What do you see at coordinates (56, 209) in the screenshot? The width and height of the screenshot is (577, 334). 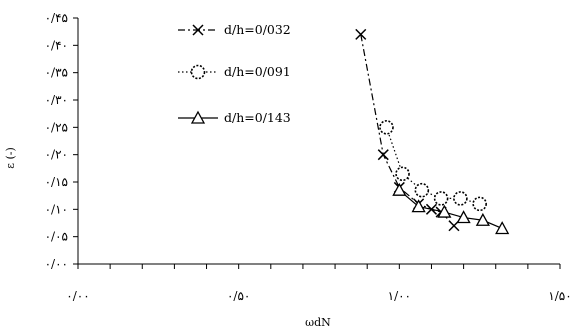 I see `y-tick-label: ۰/۱۰` at bounding box center [56, 209].